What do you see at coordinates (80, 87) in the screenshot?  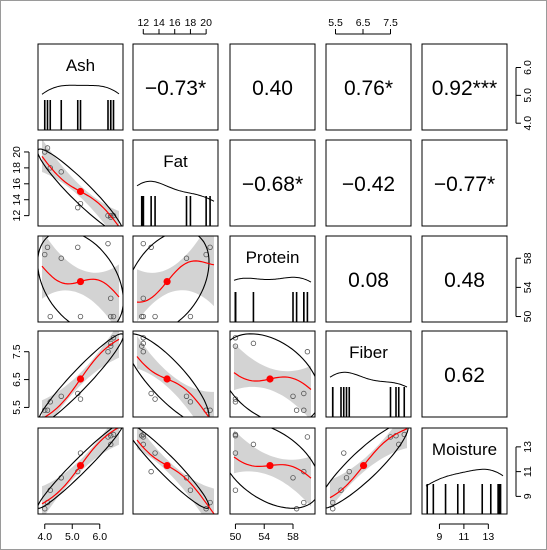 I see `panel-ash-ash: Ash` at bounding box center [80, 87].